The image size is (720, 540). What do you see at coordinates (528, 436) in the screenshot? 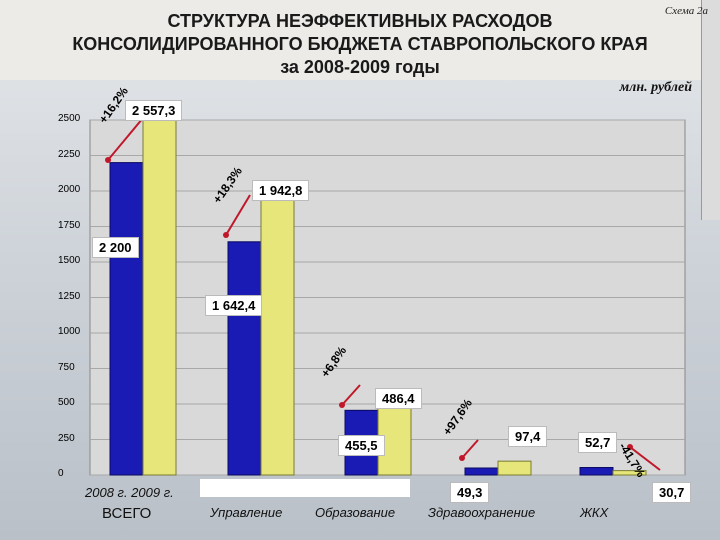
I see `data-label-2009: 97,4` at bounding box center [528, 436].